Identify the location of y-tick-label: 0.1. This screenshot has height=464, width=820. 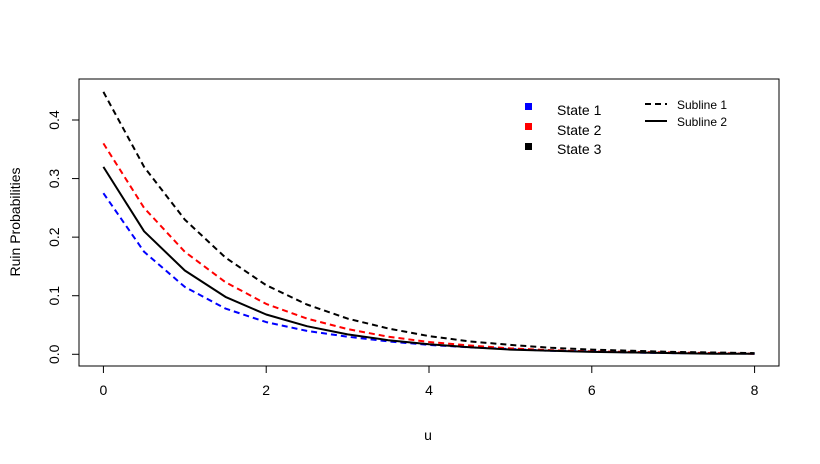
(54, 296).